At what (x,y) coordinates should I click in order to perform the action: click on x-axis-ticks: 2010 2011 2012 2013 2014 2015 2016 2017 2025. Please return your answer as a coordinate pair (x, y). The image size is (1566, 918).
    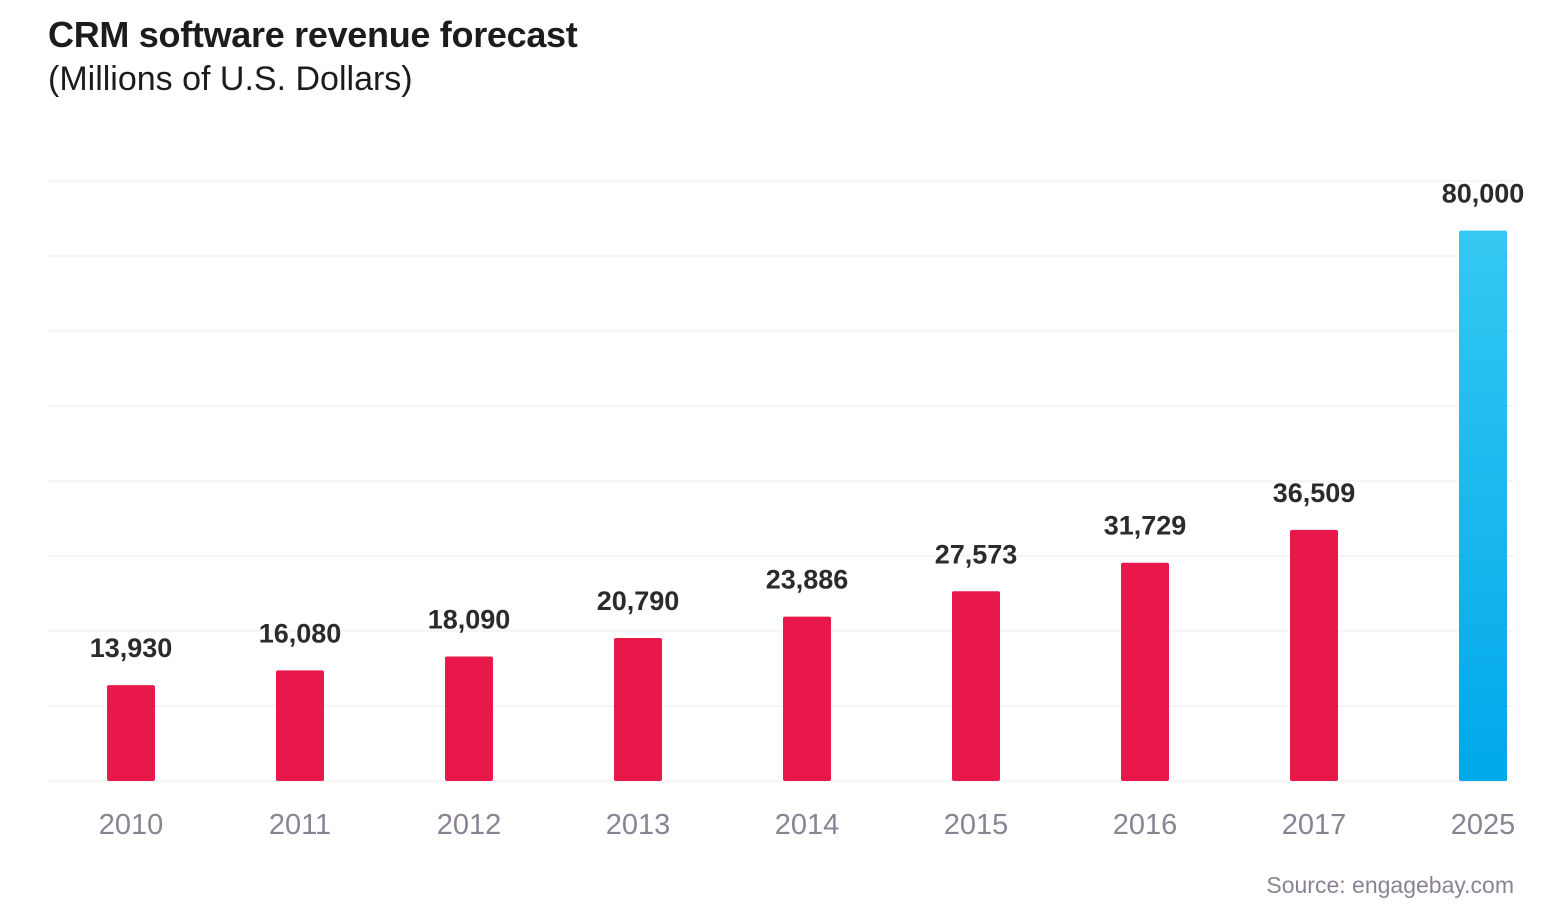
    Looking at the image, I should click on (807, 825).